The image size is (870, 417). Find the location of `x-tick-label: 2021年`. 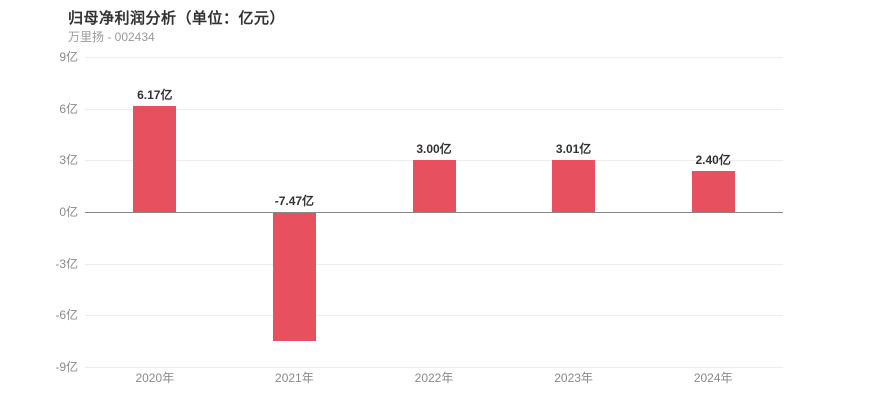

x-tick-label: 2021年 is located at coordinates (294, 378).